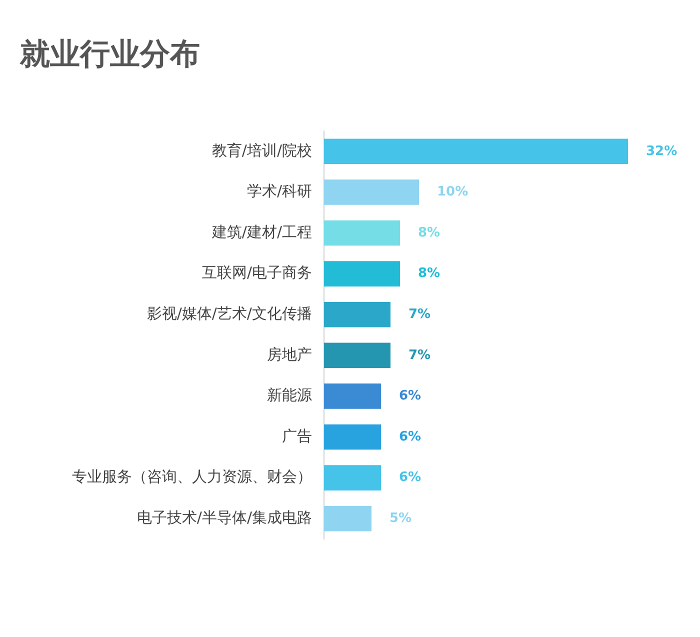 This screenshot has width=700, height=637. I want to click on y-tick-label: 建筑/建材/工程, so click(261, 231).